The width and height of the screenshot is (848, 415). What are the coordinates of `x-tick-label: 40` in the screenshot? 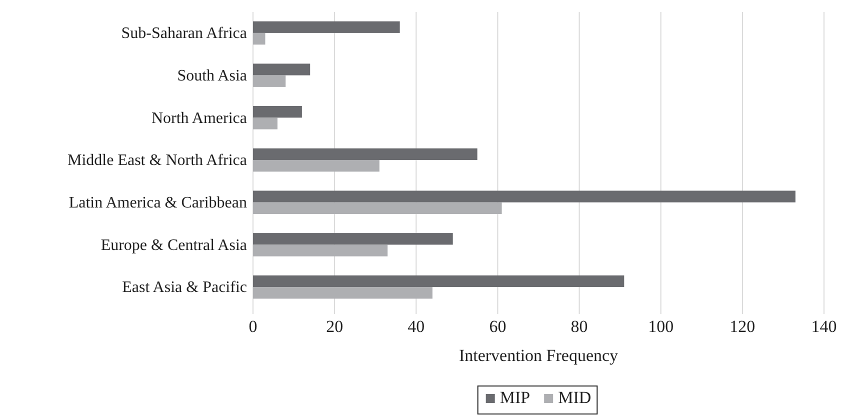 It's located at (416, 326).